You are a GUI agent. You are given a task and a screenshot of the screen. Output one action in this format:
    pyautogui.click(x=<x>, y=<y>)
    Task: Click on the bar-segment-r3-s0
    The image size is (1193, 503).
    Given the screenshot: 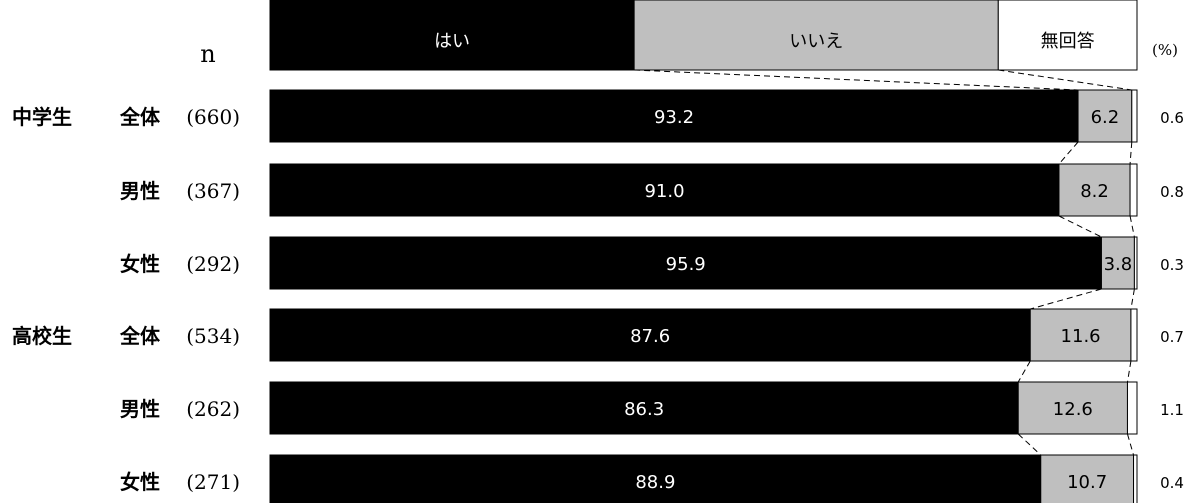 What is the action you would take?
    pyautogui.click(x=650, y=335)
    